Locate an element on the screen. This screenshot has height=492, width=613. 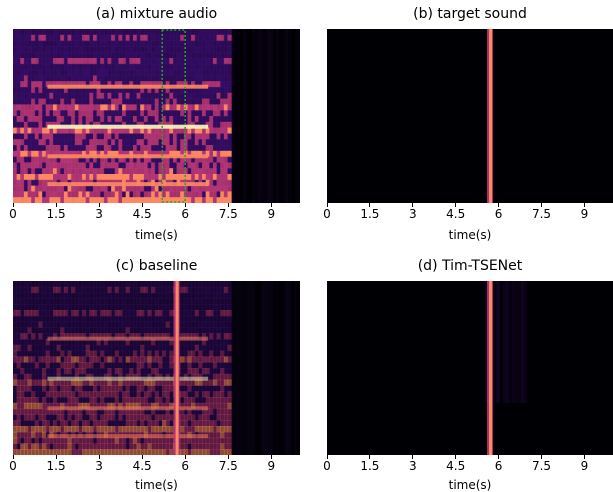
harmonic-band is located at coordinates (128, 436).